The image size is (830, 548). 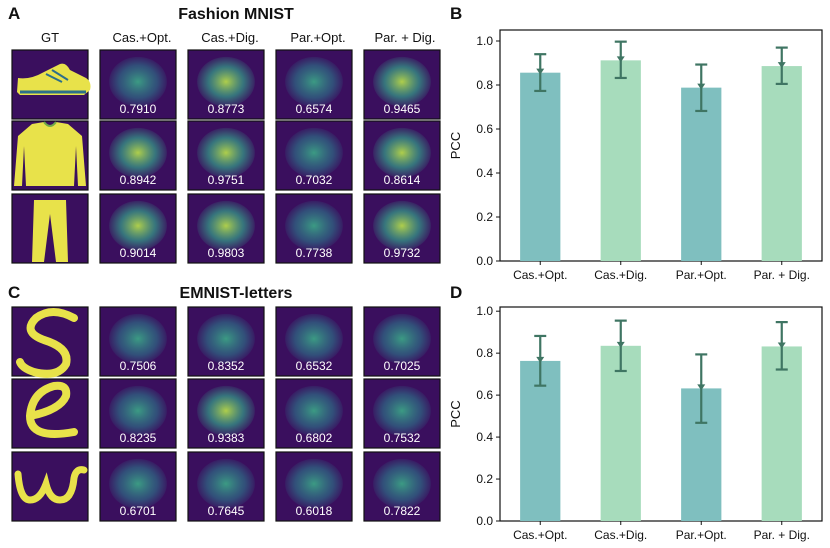 What do you see at coordinates (226, 109) in the screenshot?
I see `pcc-value-label: 0.8773` at bounding box center [226, 109].